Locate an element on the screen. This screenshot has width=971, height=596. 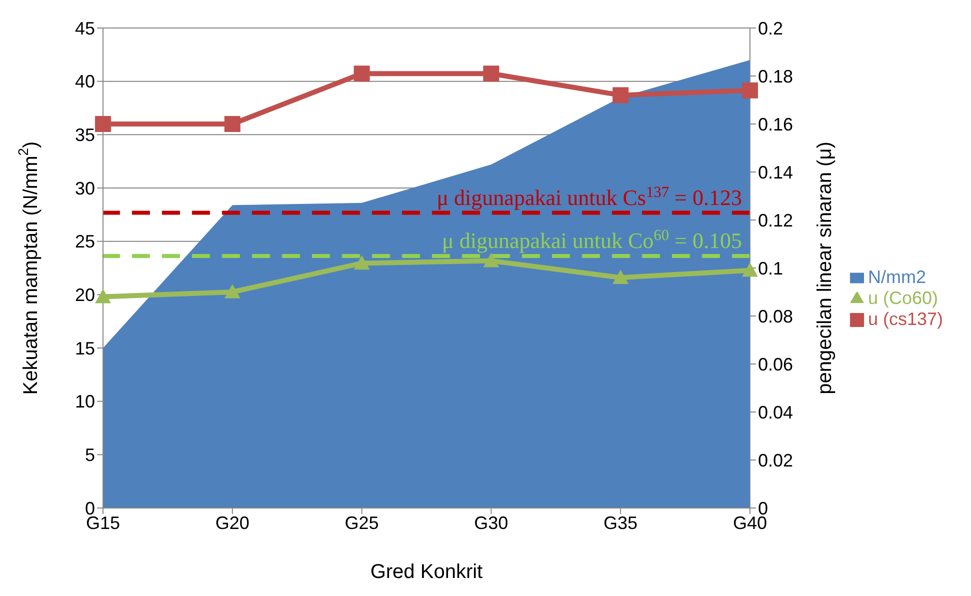
y2-tick-label: 0.04 is located at coordinates (775, 412).